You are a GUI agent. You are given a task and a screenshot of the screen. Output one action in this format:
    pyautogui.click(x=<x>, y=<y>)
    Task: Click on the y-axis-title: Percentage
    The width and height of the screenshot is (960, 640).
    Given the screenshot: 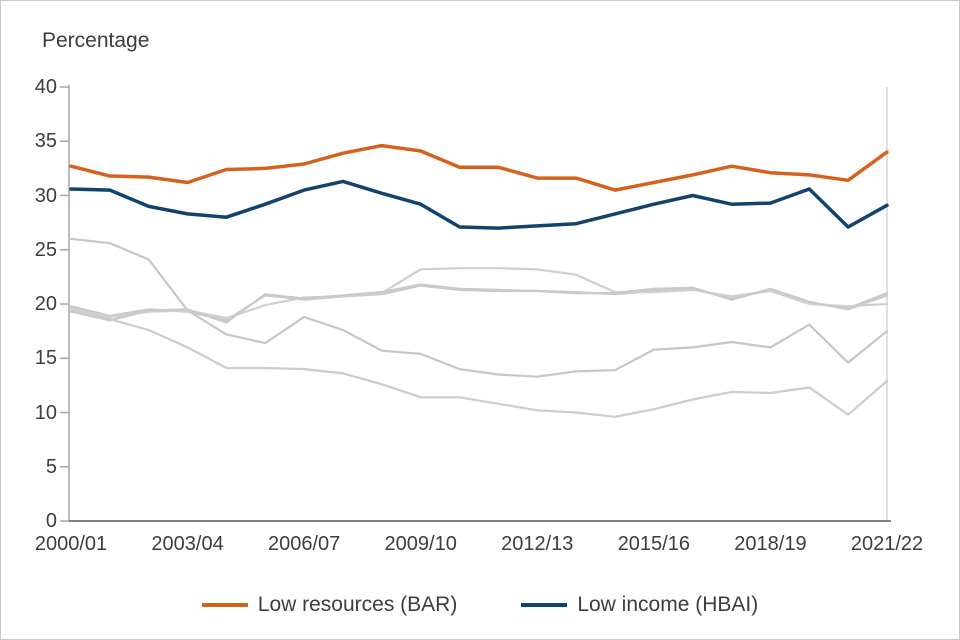 What is the action you would take?
    pyautogui.click(x=96, y=40)
    